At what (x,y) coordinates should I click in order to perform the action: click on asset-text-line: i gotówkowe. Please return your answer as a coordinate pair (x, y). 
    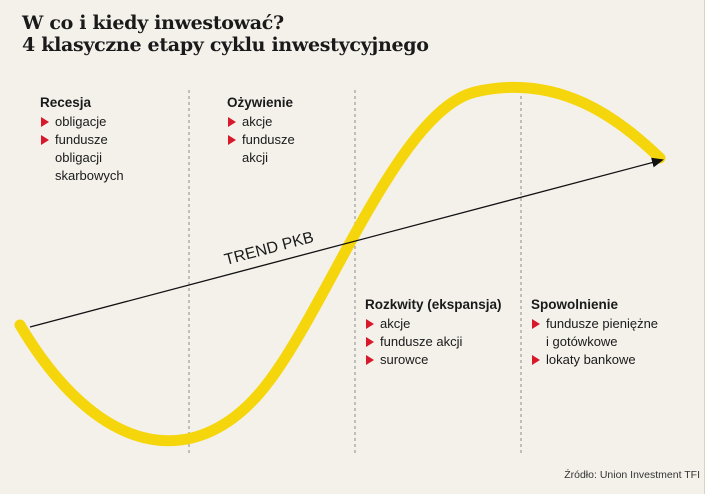
    Looking at the image, I should click on (582, 341).